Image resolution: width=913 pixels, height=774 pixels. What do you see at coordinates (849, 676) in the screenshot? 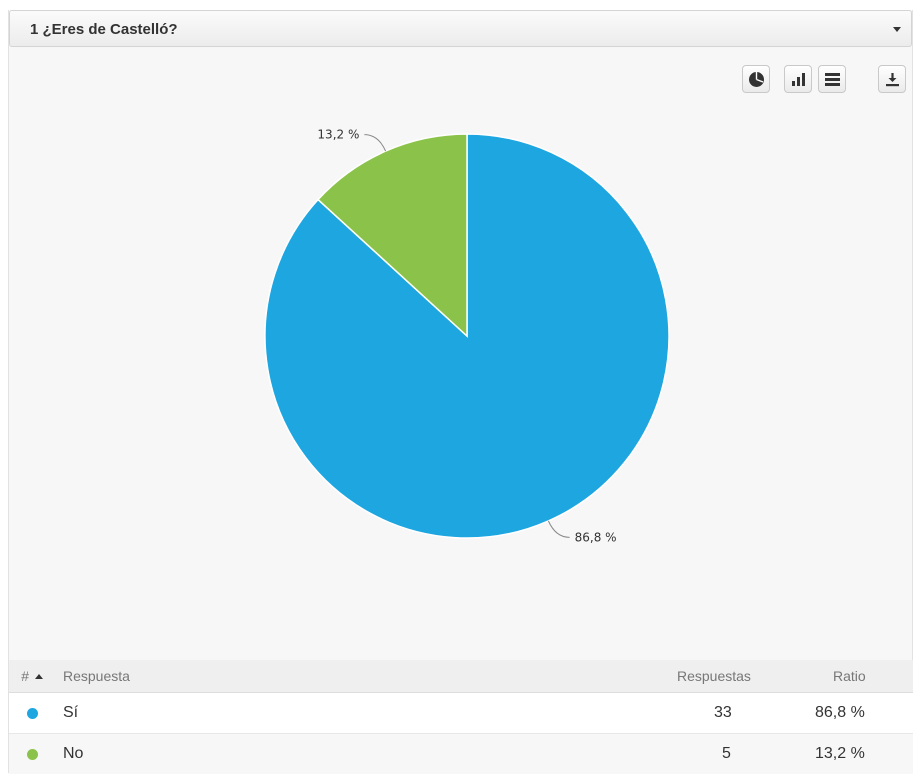
I see `ratio-column-header: Ratio` at bounding box center [849, 676].